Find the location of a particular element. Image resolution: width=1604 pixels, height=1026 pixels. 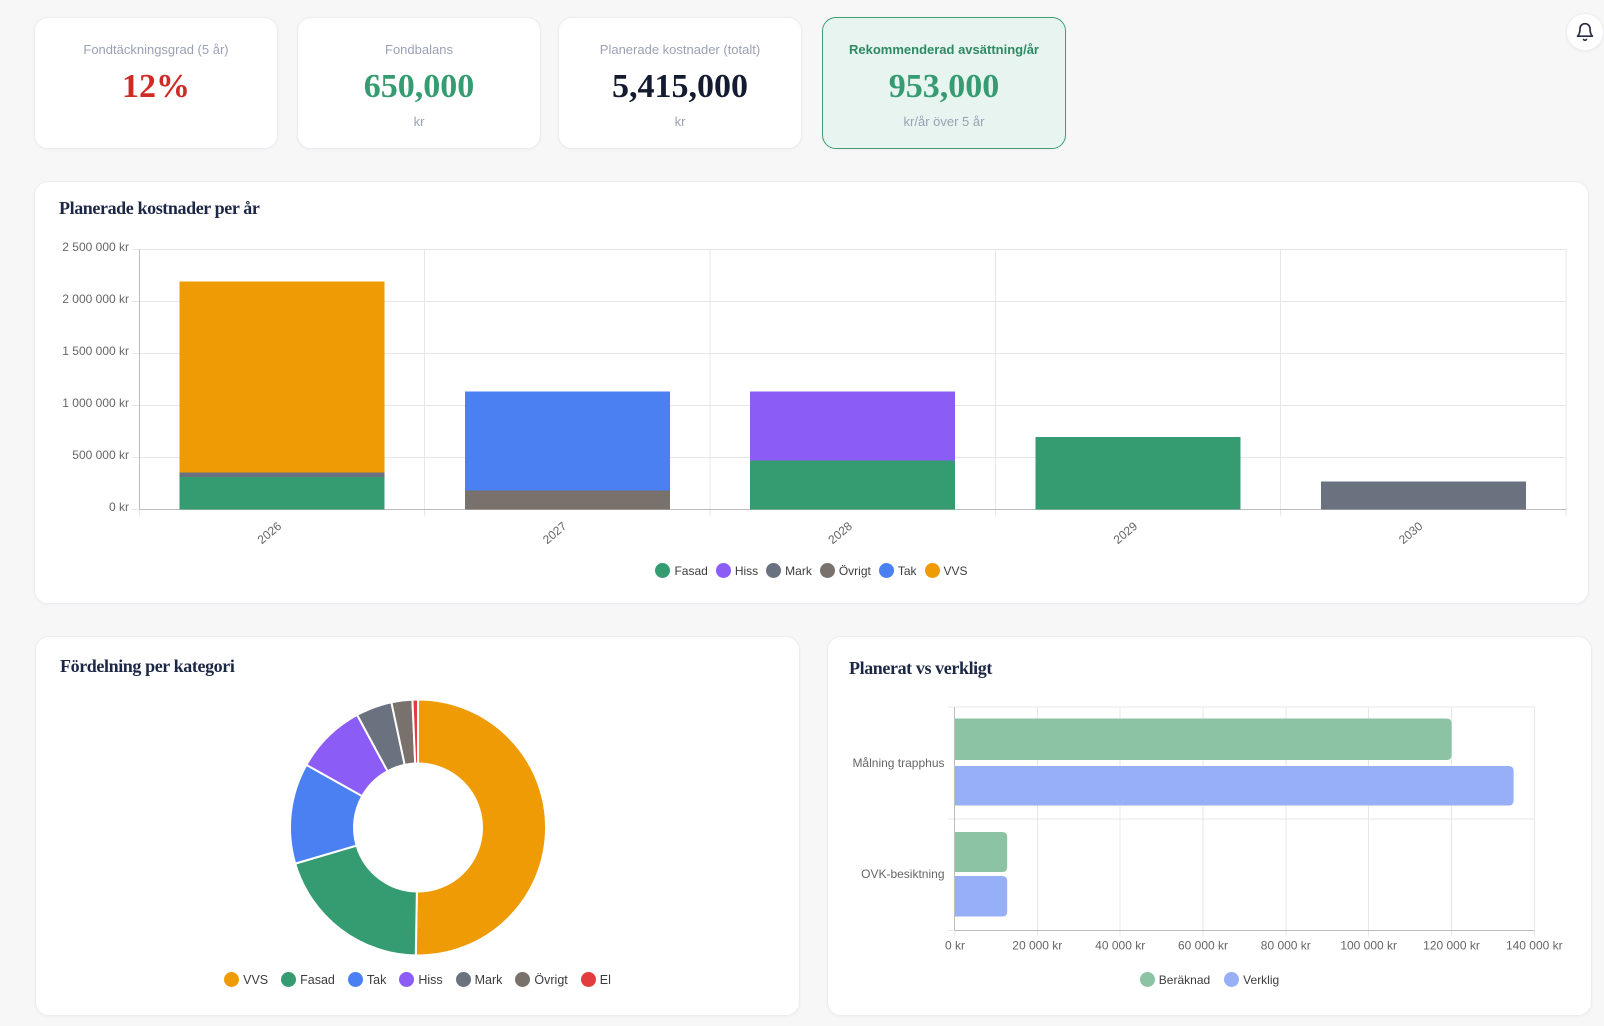

svg-text: 500 000 kr is located at coordinates (100, 455).